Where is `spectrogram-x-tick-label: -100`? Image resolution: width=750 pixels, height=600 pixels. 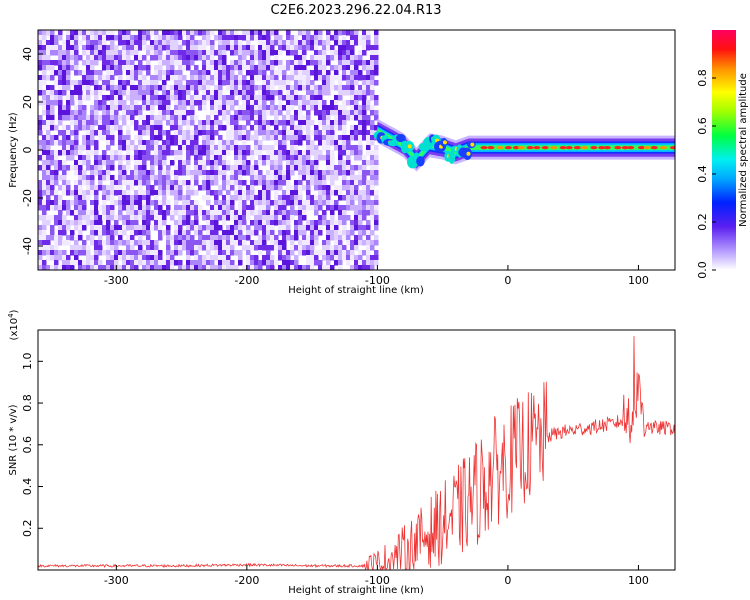
spectrogram-x-tick-label: -100 is located at coordinates (377, 280).